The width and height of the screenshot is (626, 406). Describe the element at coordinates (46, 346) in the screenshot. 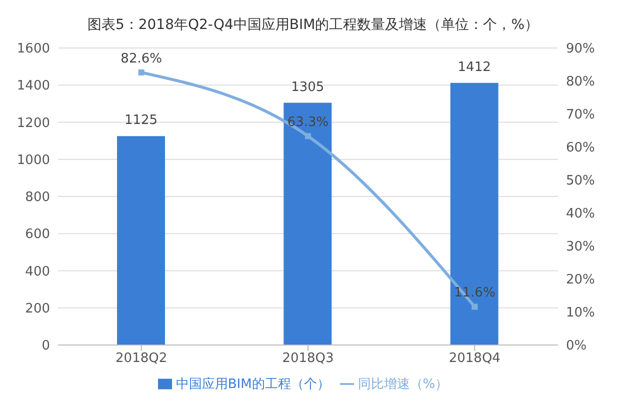

I see `y-tick-label: 0` at that location.